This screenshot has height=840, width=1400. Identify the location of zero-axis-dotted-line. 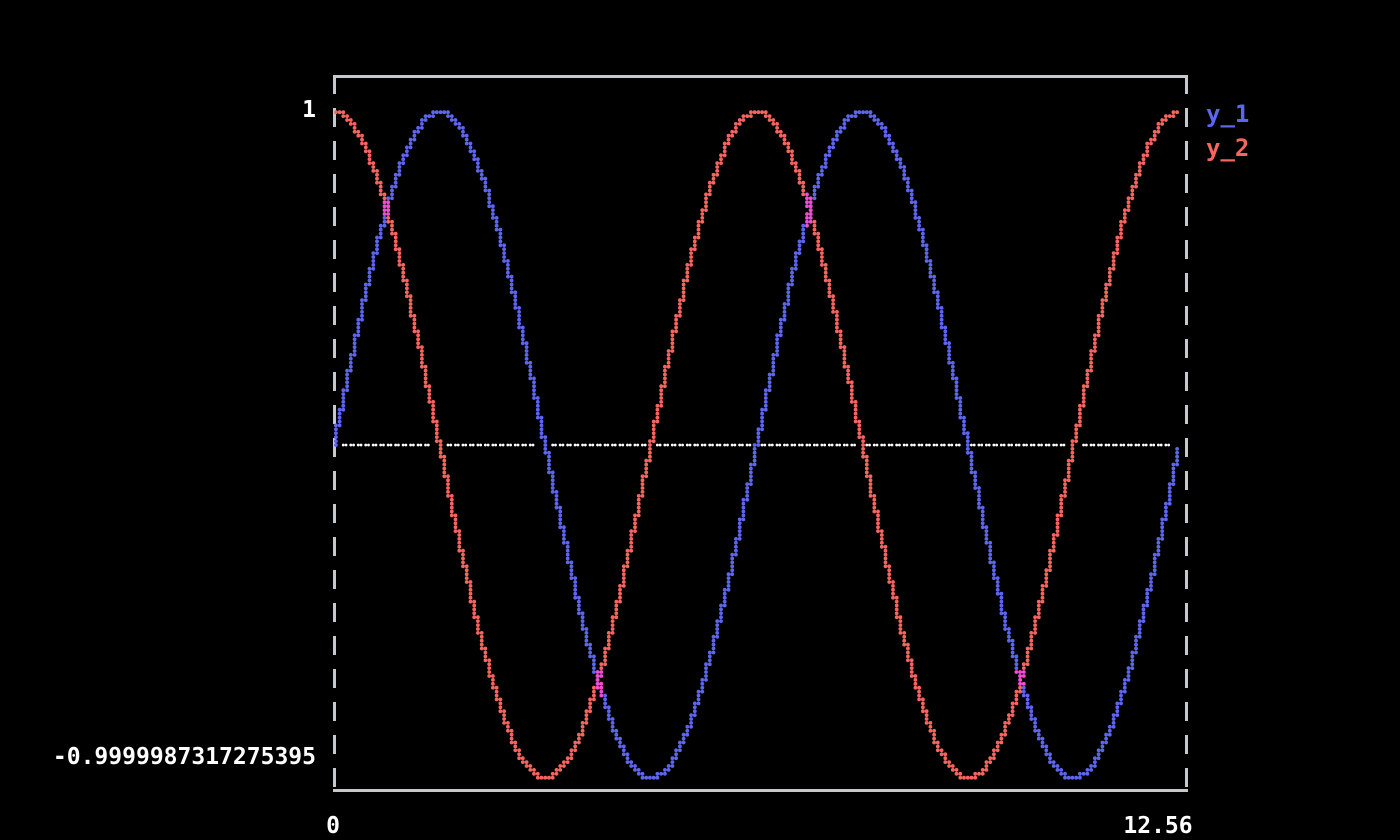
(756, 445).